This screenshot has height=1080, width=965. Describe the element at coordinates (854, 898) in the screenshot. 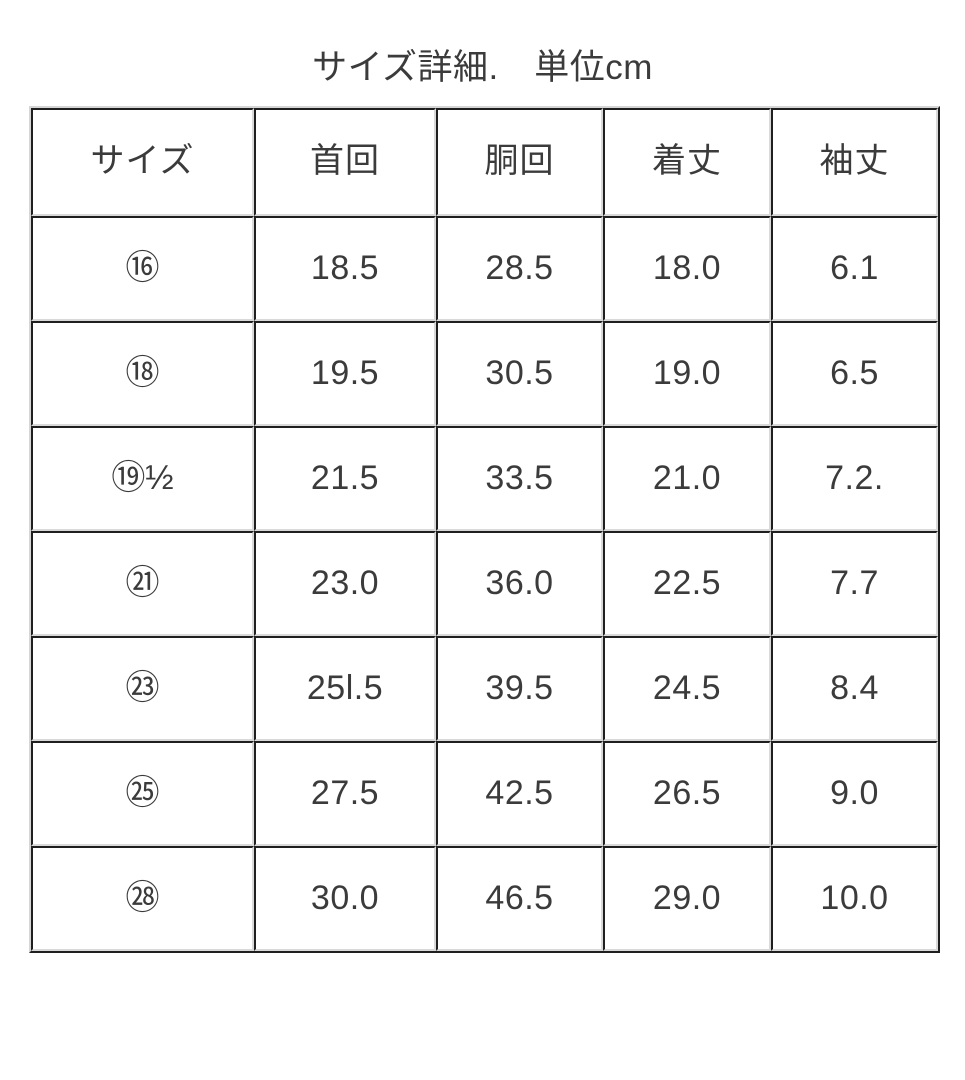

I see `cell-sleeve: 10.0` at that location.